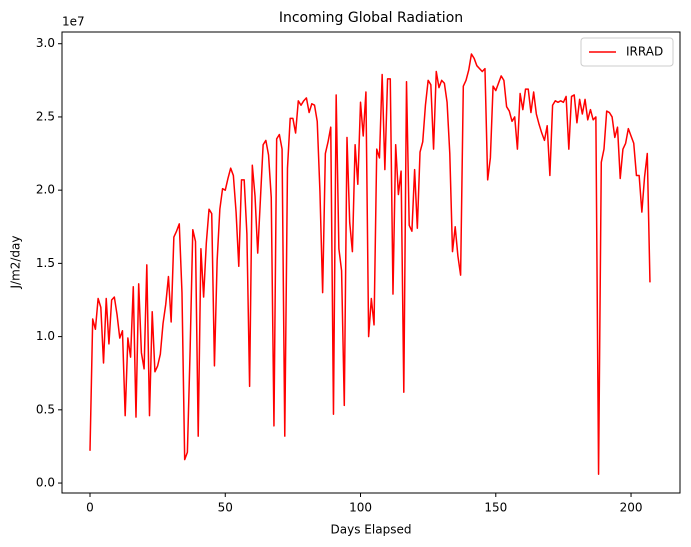 Image resolution: width=691 pixels, height=547 pixels. Describe the element at coordinates (16, 262) in the screenshot. I see `y-axis-label: J/m2/day` at that location.